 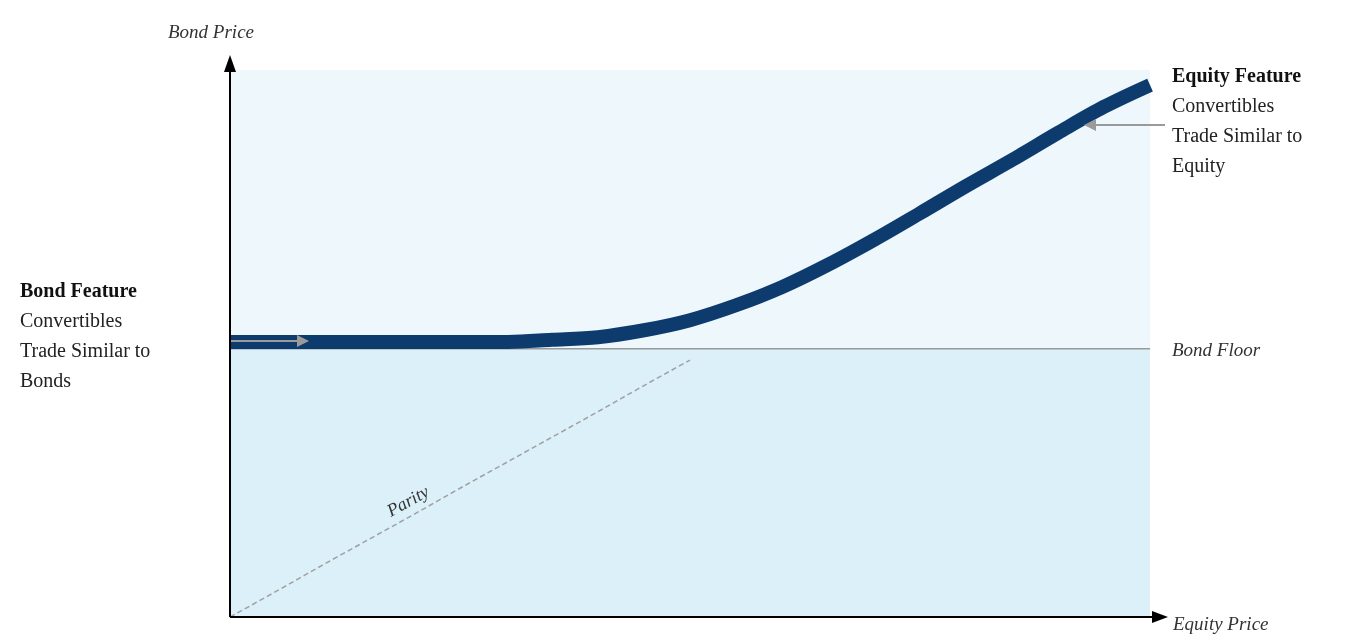 What do you see at coordinates (211, 31) in the screenshot?
I see `y-axis-title: Bond Price` at bounding box center [211, 31].